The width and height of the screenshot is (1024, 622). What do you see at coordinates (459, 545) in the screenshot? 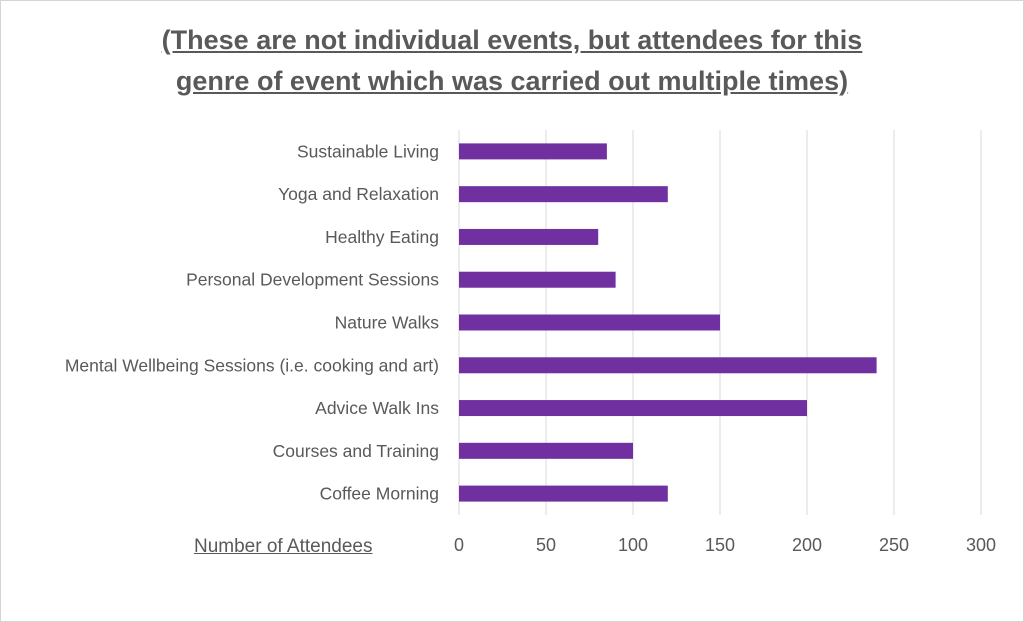
I see `x-tick-label: 0` at bounding box center [459, 545].